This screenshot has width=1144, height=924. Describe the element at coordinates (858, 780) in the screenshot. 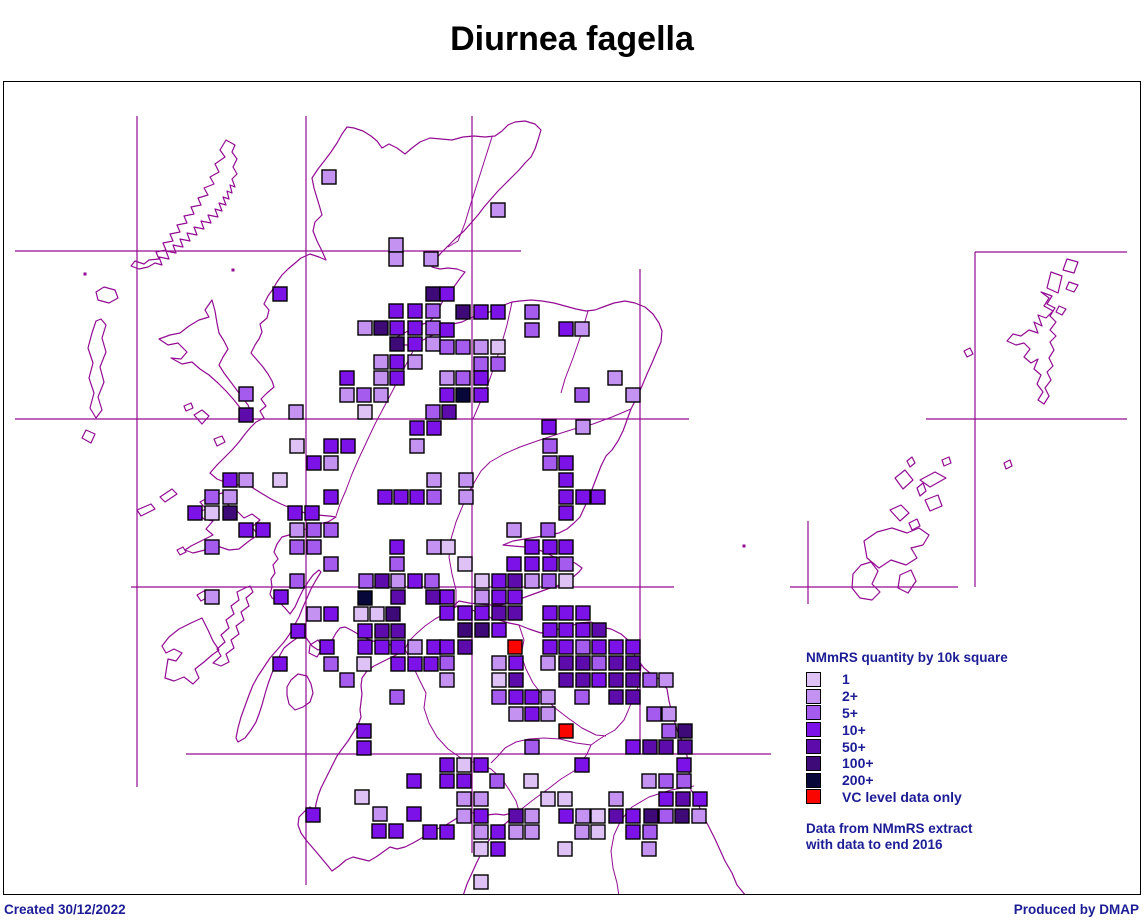

I see `legend-item-label: 200+` at that location.